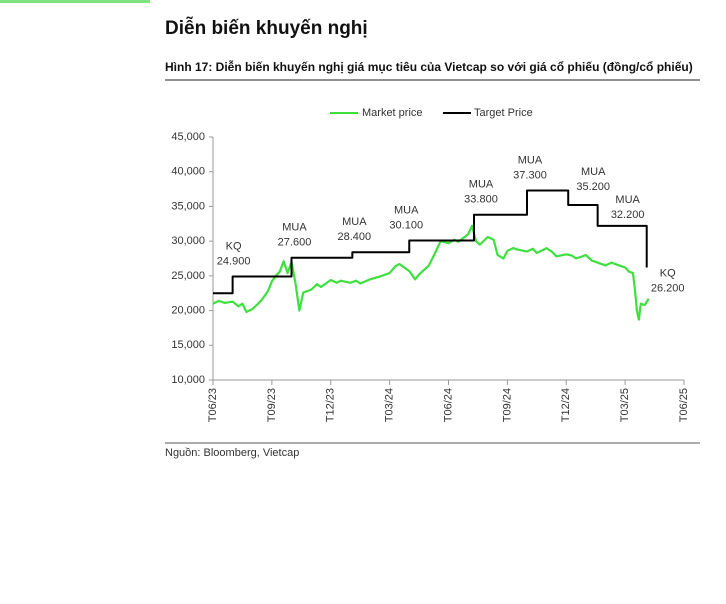  Describe the element at coordinates (188, 380) in the screenshot. I see `y-tick-label: 10,000` at that location.